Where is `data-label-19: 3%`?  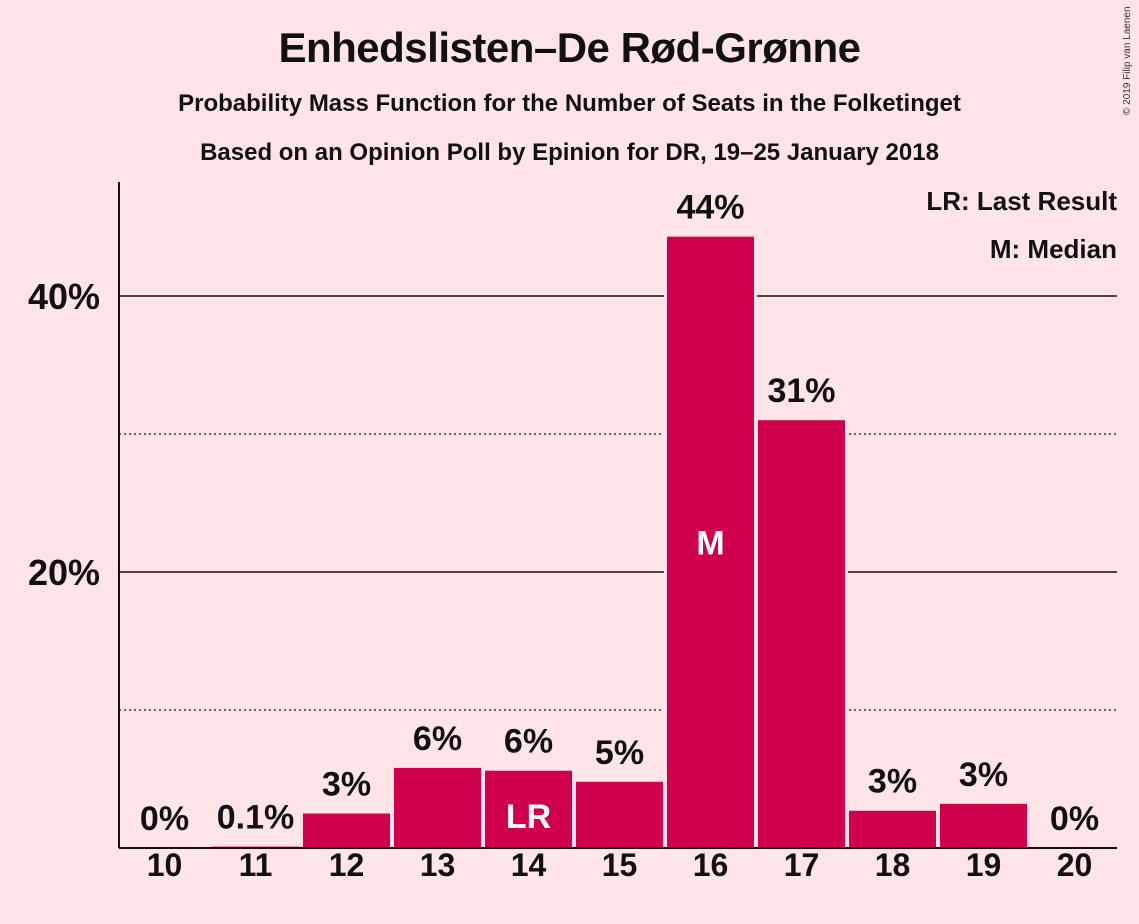
data-label-19: 3% is located at coordinates (983, 775).